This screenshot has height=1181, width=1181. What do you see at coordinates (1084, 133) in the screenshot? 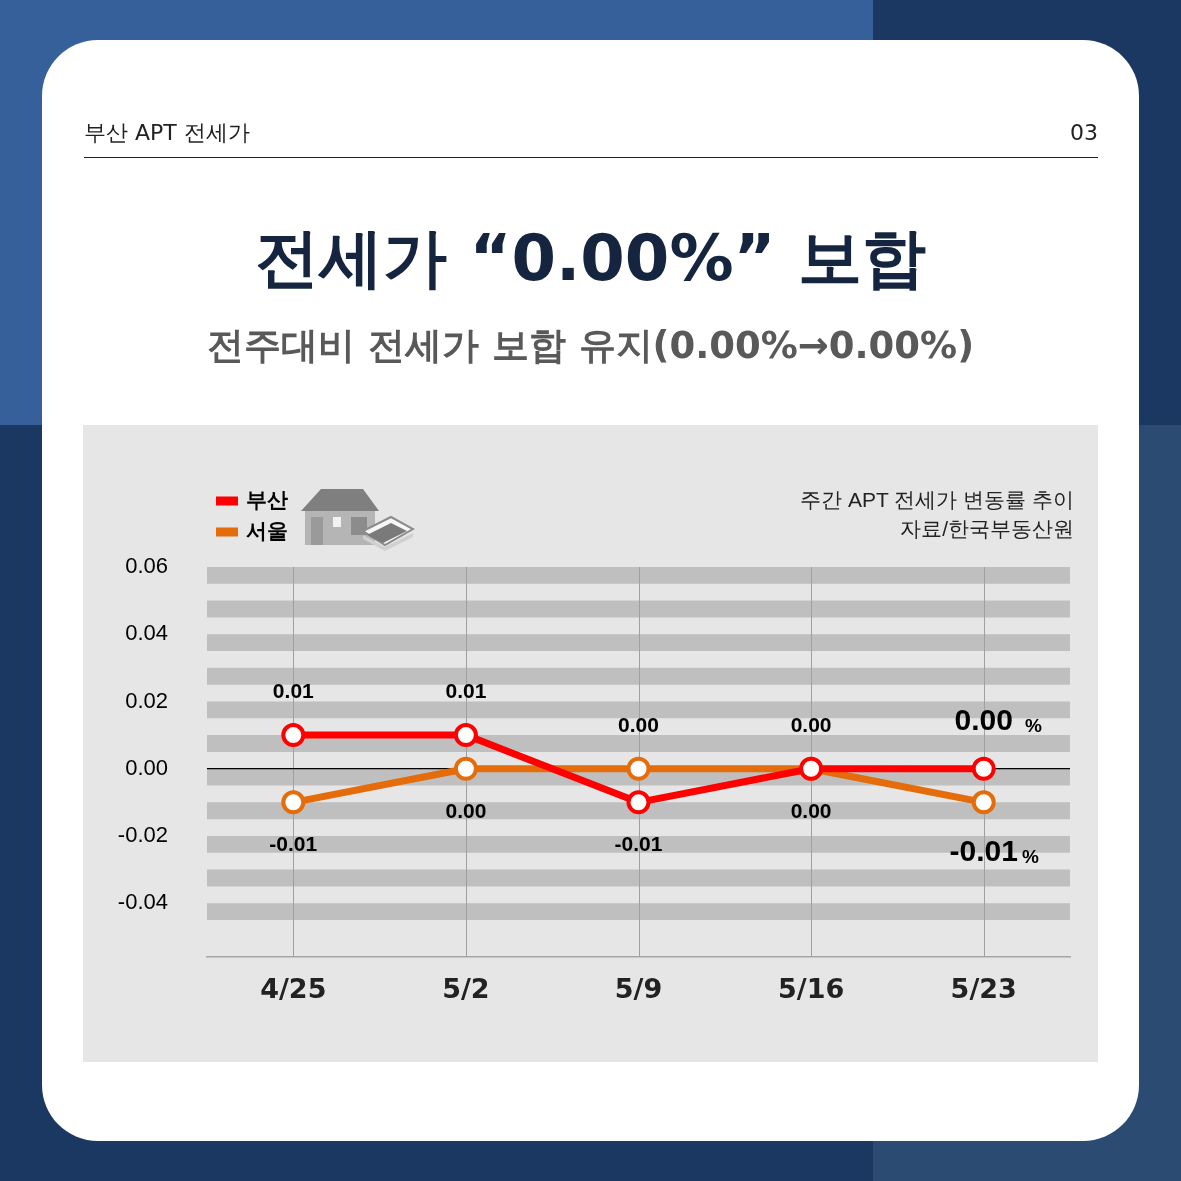
I see `text: 03` at bounding box center [1084, 133].